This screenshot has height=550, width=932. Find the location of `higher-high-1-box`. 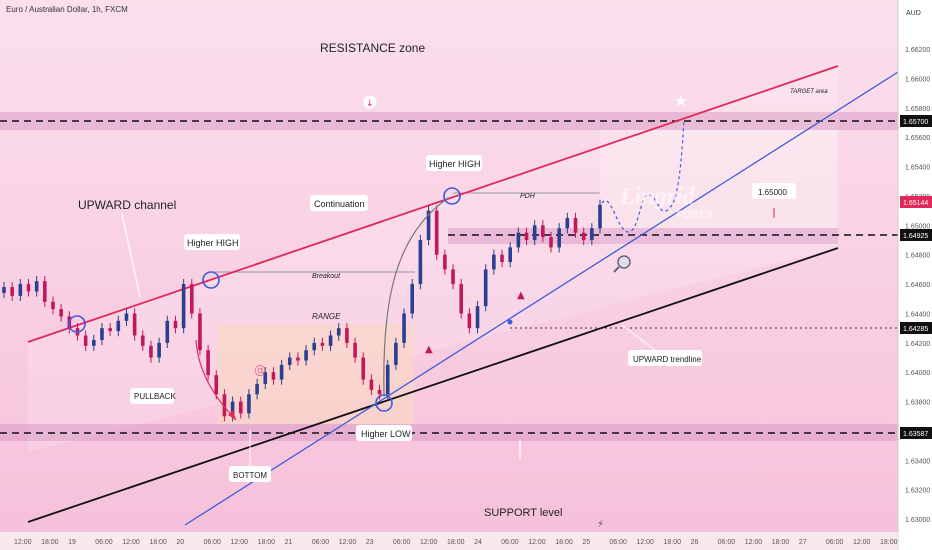

higher-high-1-box is located at coordinates (212, 242).